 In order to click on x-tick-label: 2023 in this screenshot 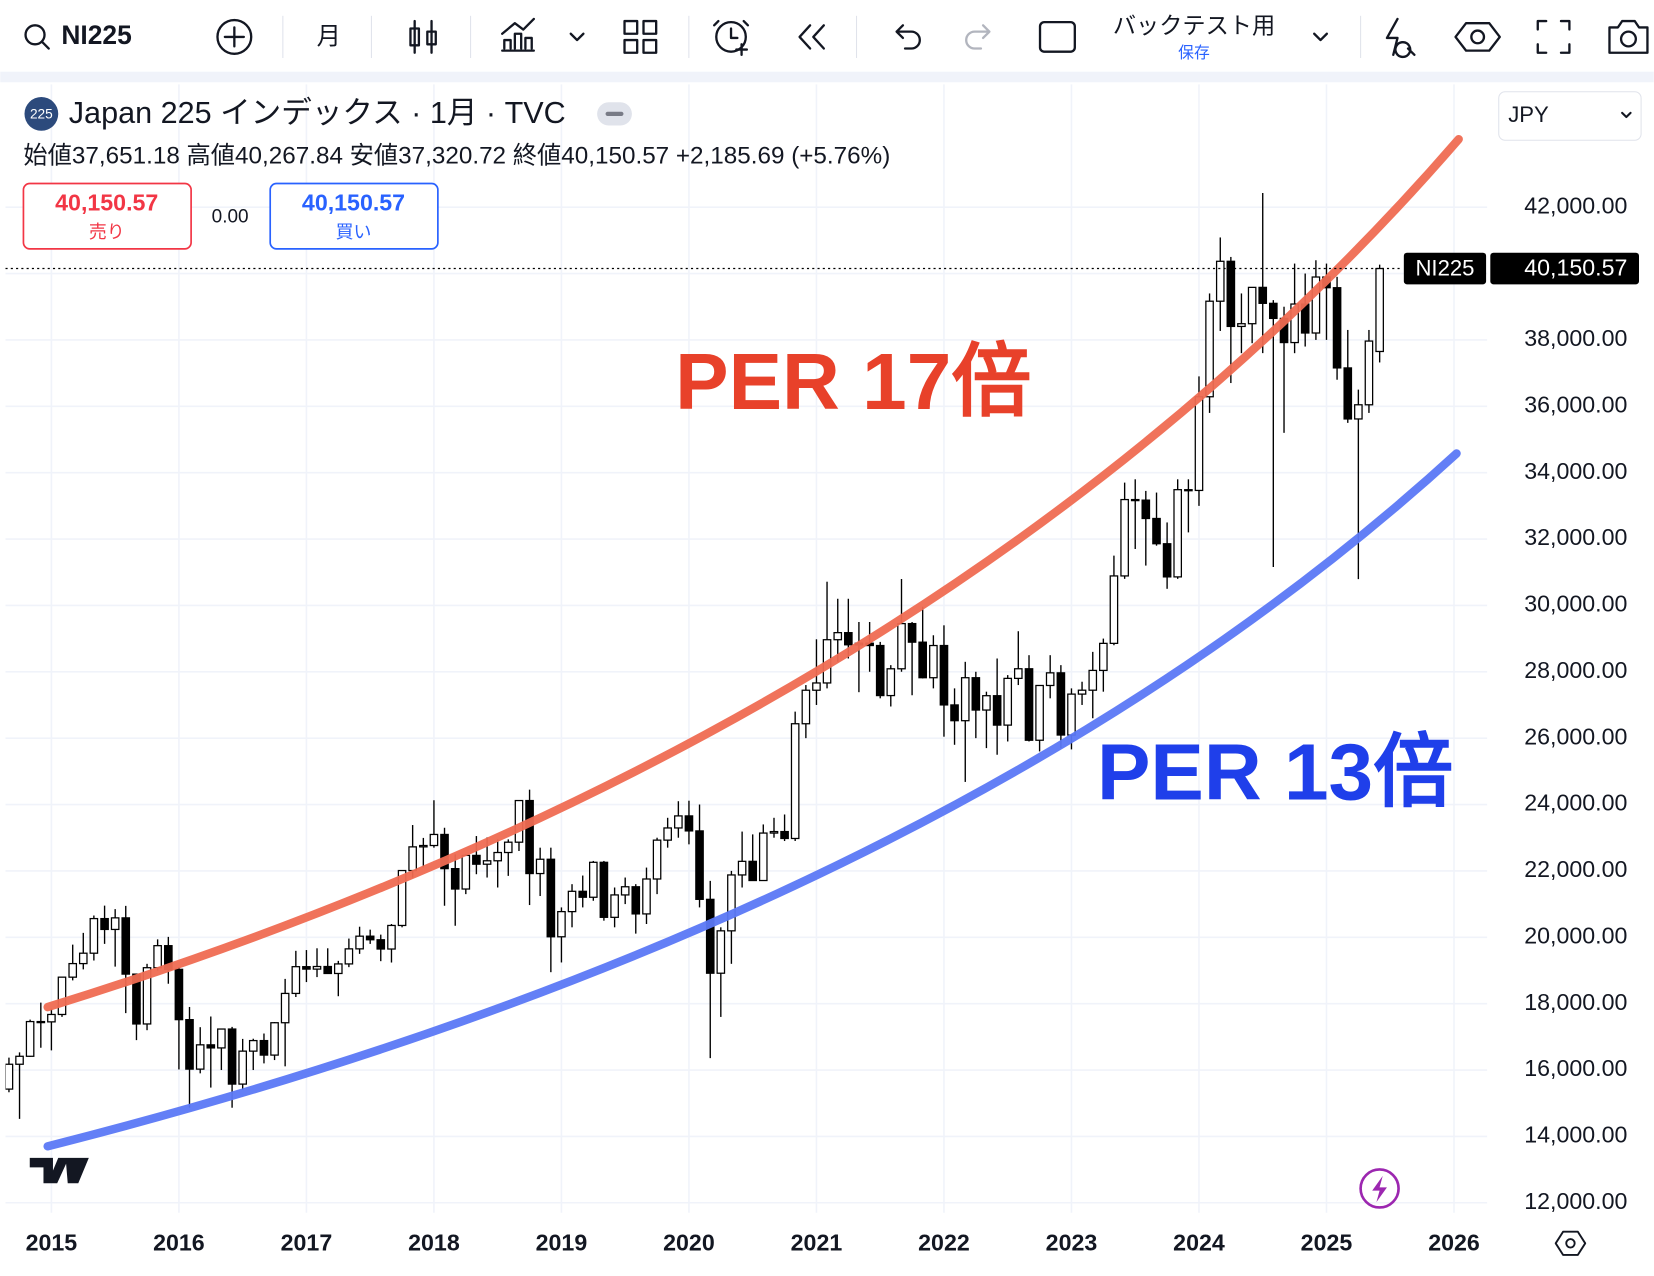, I will do `click(1072, 1242)`.